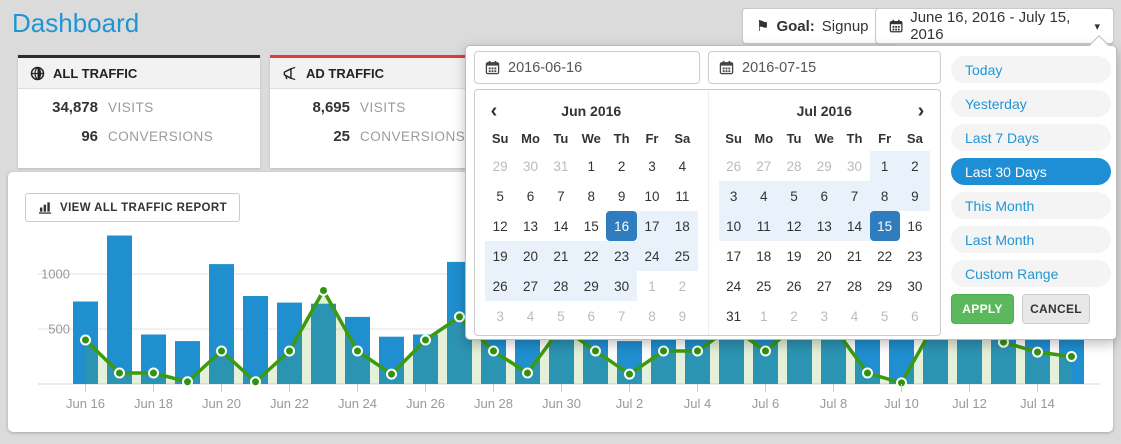 The height and width of the screenshot is (444, 1121). What do you see at coordinates (1031, 273) in the screenshot?
I see `range-option-custom-range: Custom Range` at bounding box center [1031, 273].